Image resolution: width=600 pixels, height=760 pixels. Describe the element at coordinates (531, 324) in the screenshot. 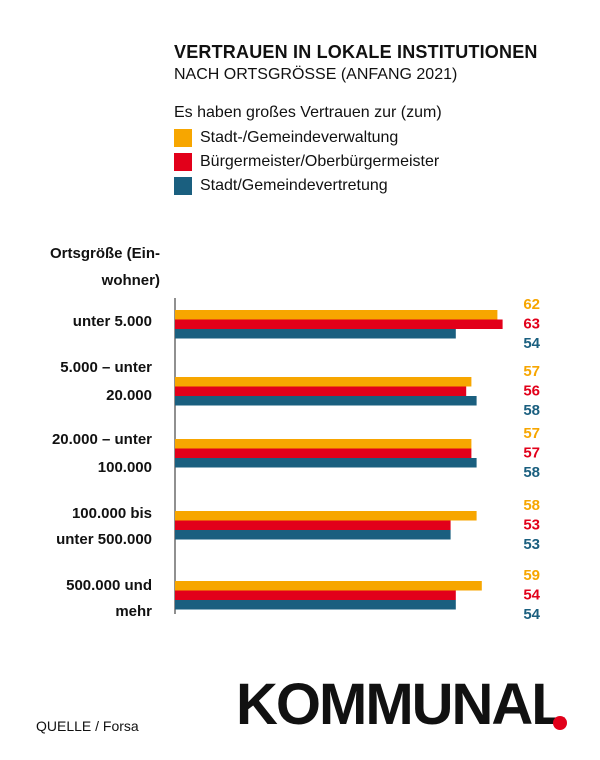

I see `data-label-buergermeister-1: 63` at that location.